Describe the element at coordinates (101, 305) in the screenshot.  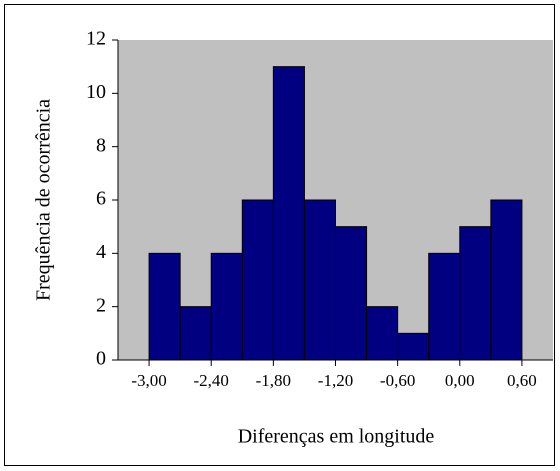
I see `y-tick-label: 2` at that location.